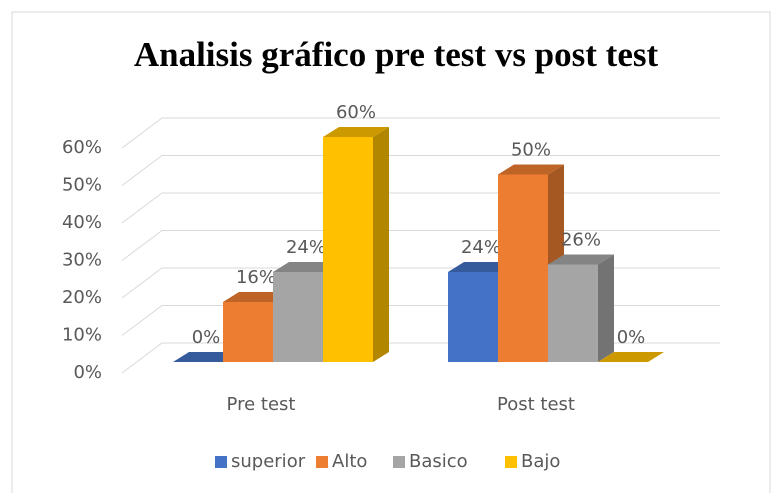 The image size is (774, 493). What do you see at coordinates (256, 277) in the screenshot?
I see `data-label: 16%` at bounding box center [256, 277].